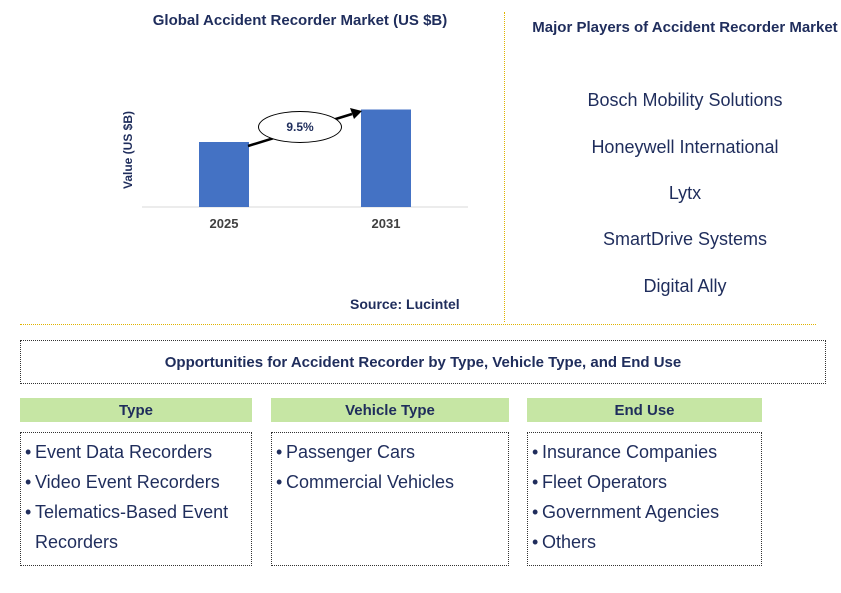  I want to click on list-item: • Commercial Vehicles, so click(365, 482).